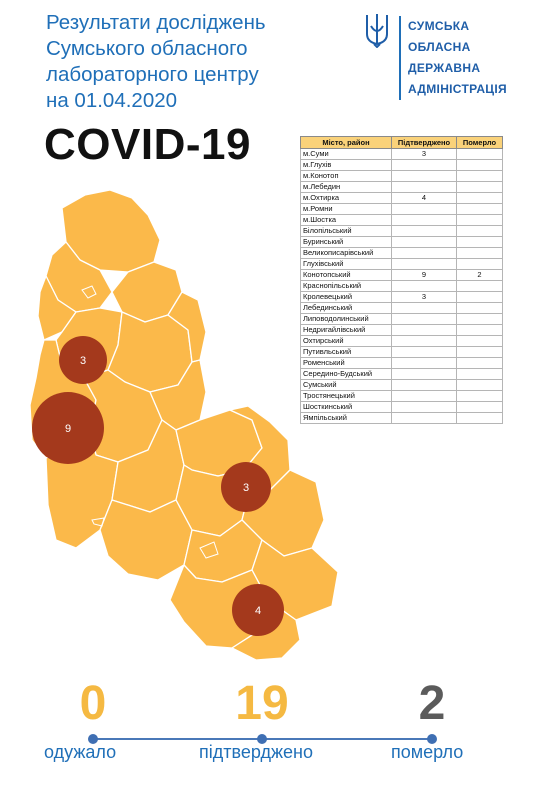 This screenshot has width=533, height=800. I want to click on district-name-cell: Буринський, so click(346, 242).